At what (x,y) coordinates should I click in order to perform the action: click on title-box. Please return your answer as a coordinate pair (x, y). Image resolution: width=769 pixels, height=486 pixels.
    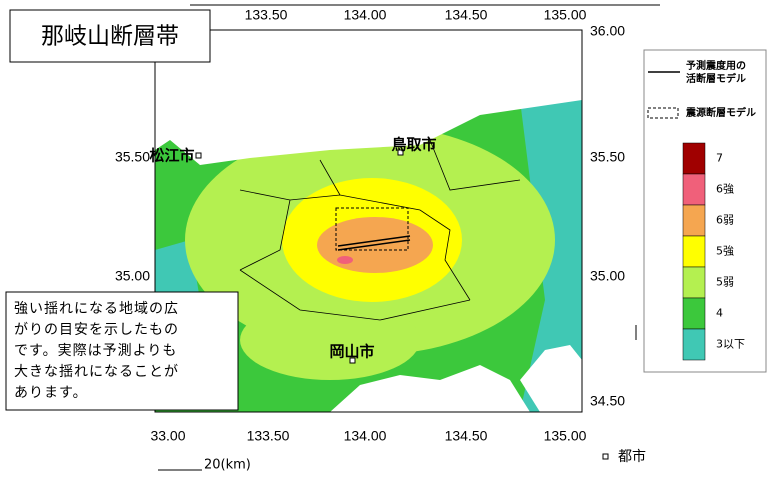
    Looking at the image, I should click on (110, 36).